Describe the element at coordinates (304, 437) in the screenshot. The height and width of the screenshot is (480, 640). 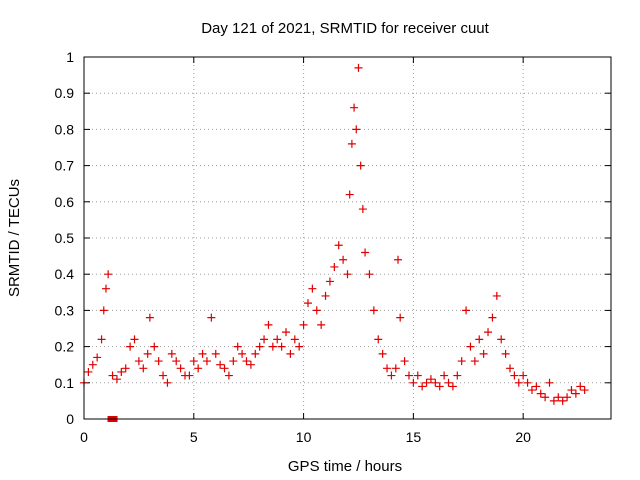
I see `x-tick-label: 10` at that location.